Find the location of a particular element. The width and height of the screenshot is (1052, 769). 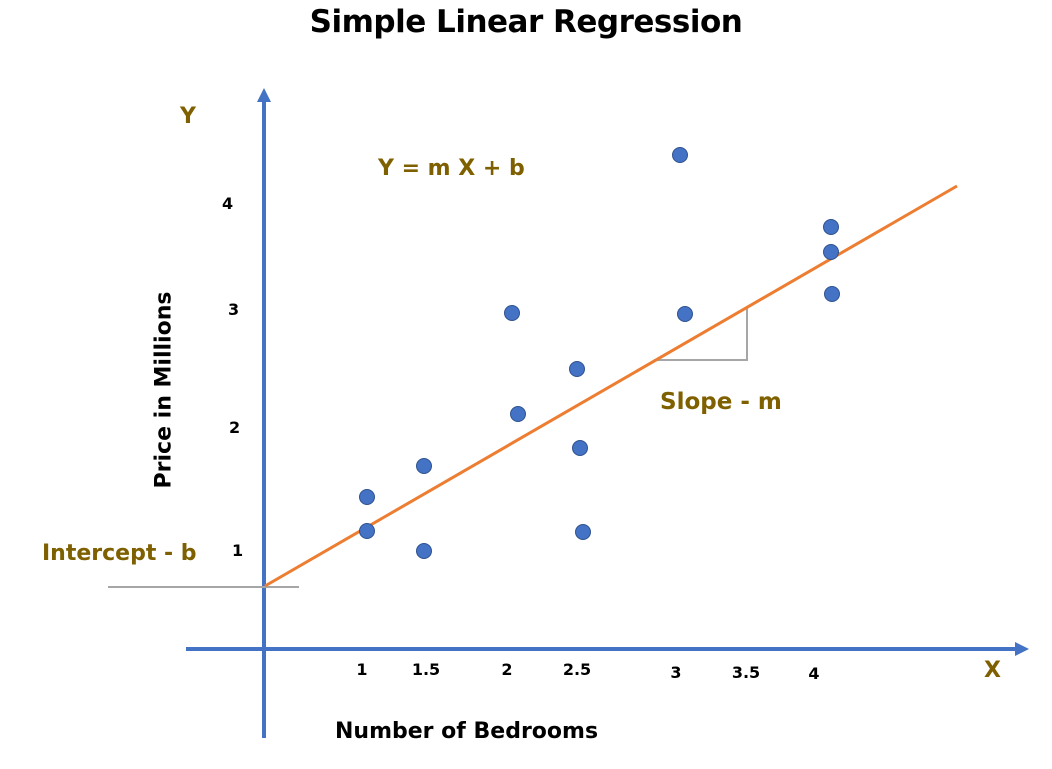

y-axis-title: Price in Millions is located at coordinates (164, 390).